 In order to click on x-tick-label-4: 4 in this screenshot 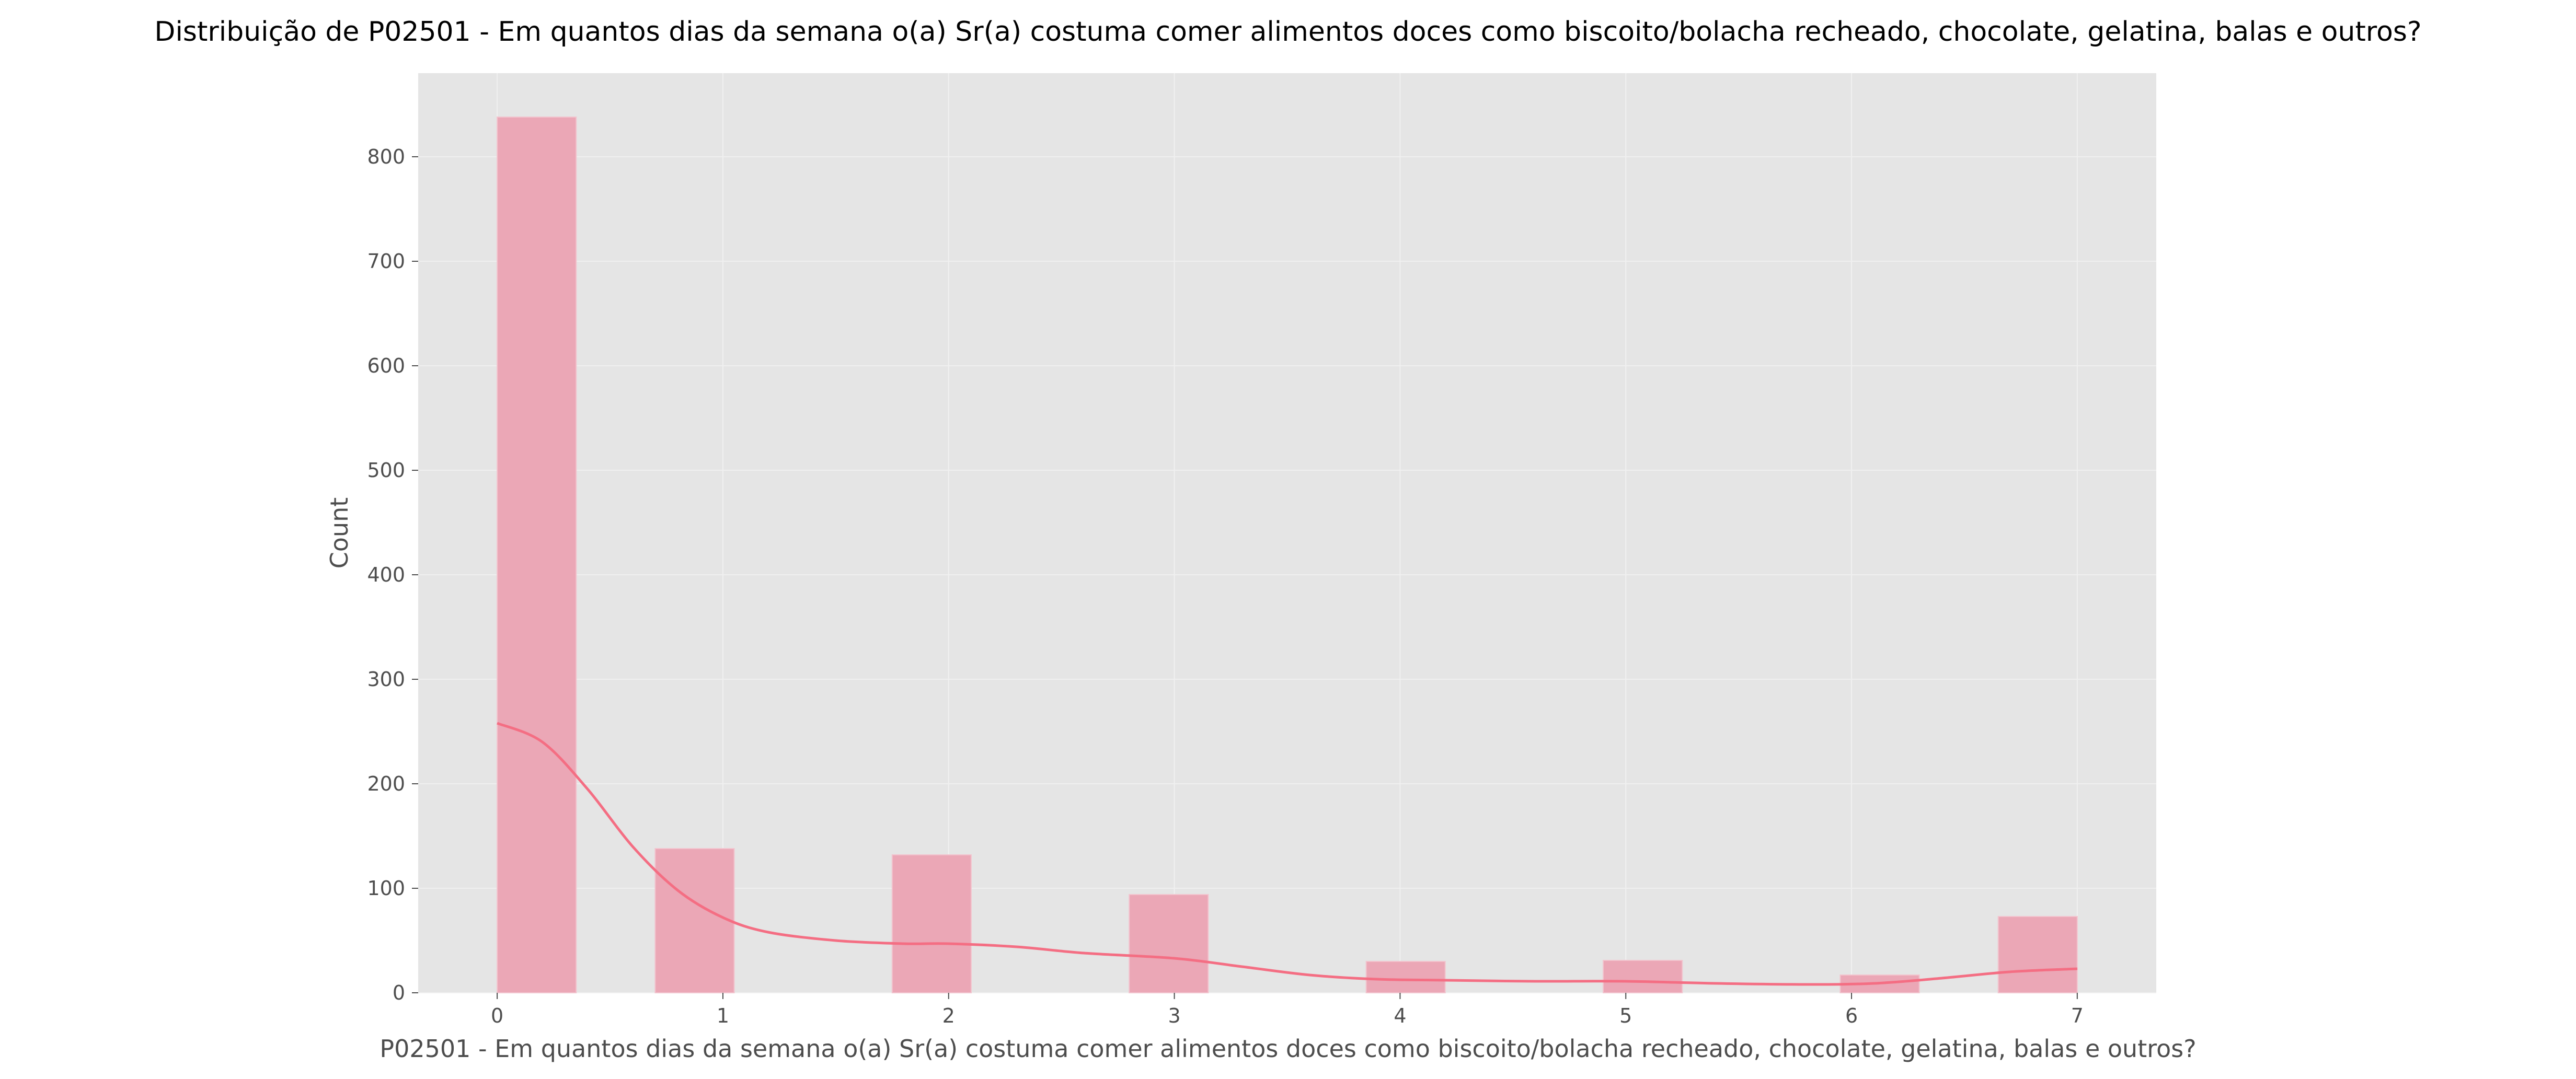, I will do `click(1400, 1015)`.